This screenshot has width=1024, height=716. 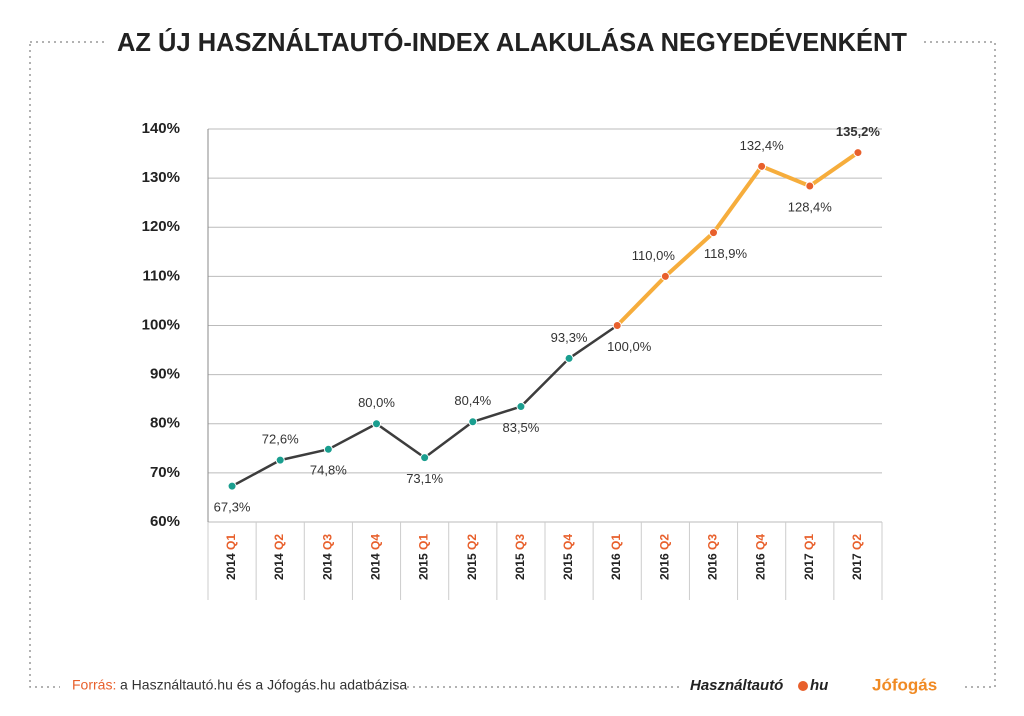 What do you see at coordinates (161, 275) in the screenshot?
I see `y-tick-label: 110%` at bounding box center [161, 275].